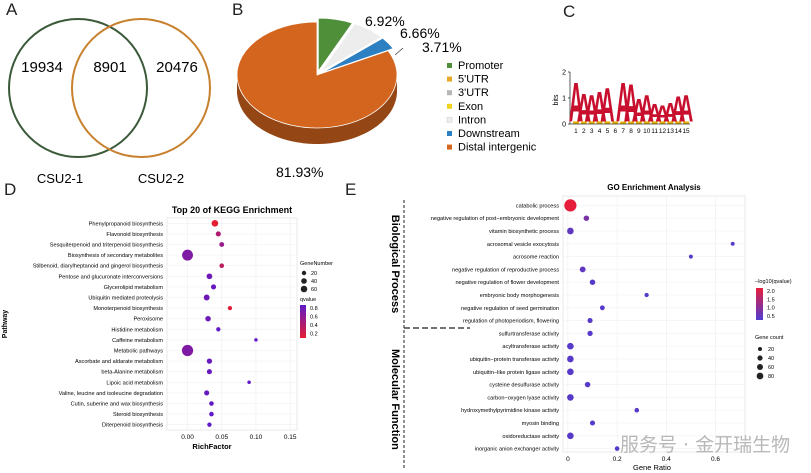  What do you see at coordinates (134, 288) in the screenshot?
I see `kegg-pathway-label: Glycerolipid metabolism` at bounding box center [134, 288].